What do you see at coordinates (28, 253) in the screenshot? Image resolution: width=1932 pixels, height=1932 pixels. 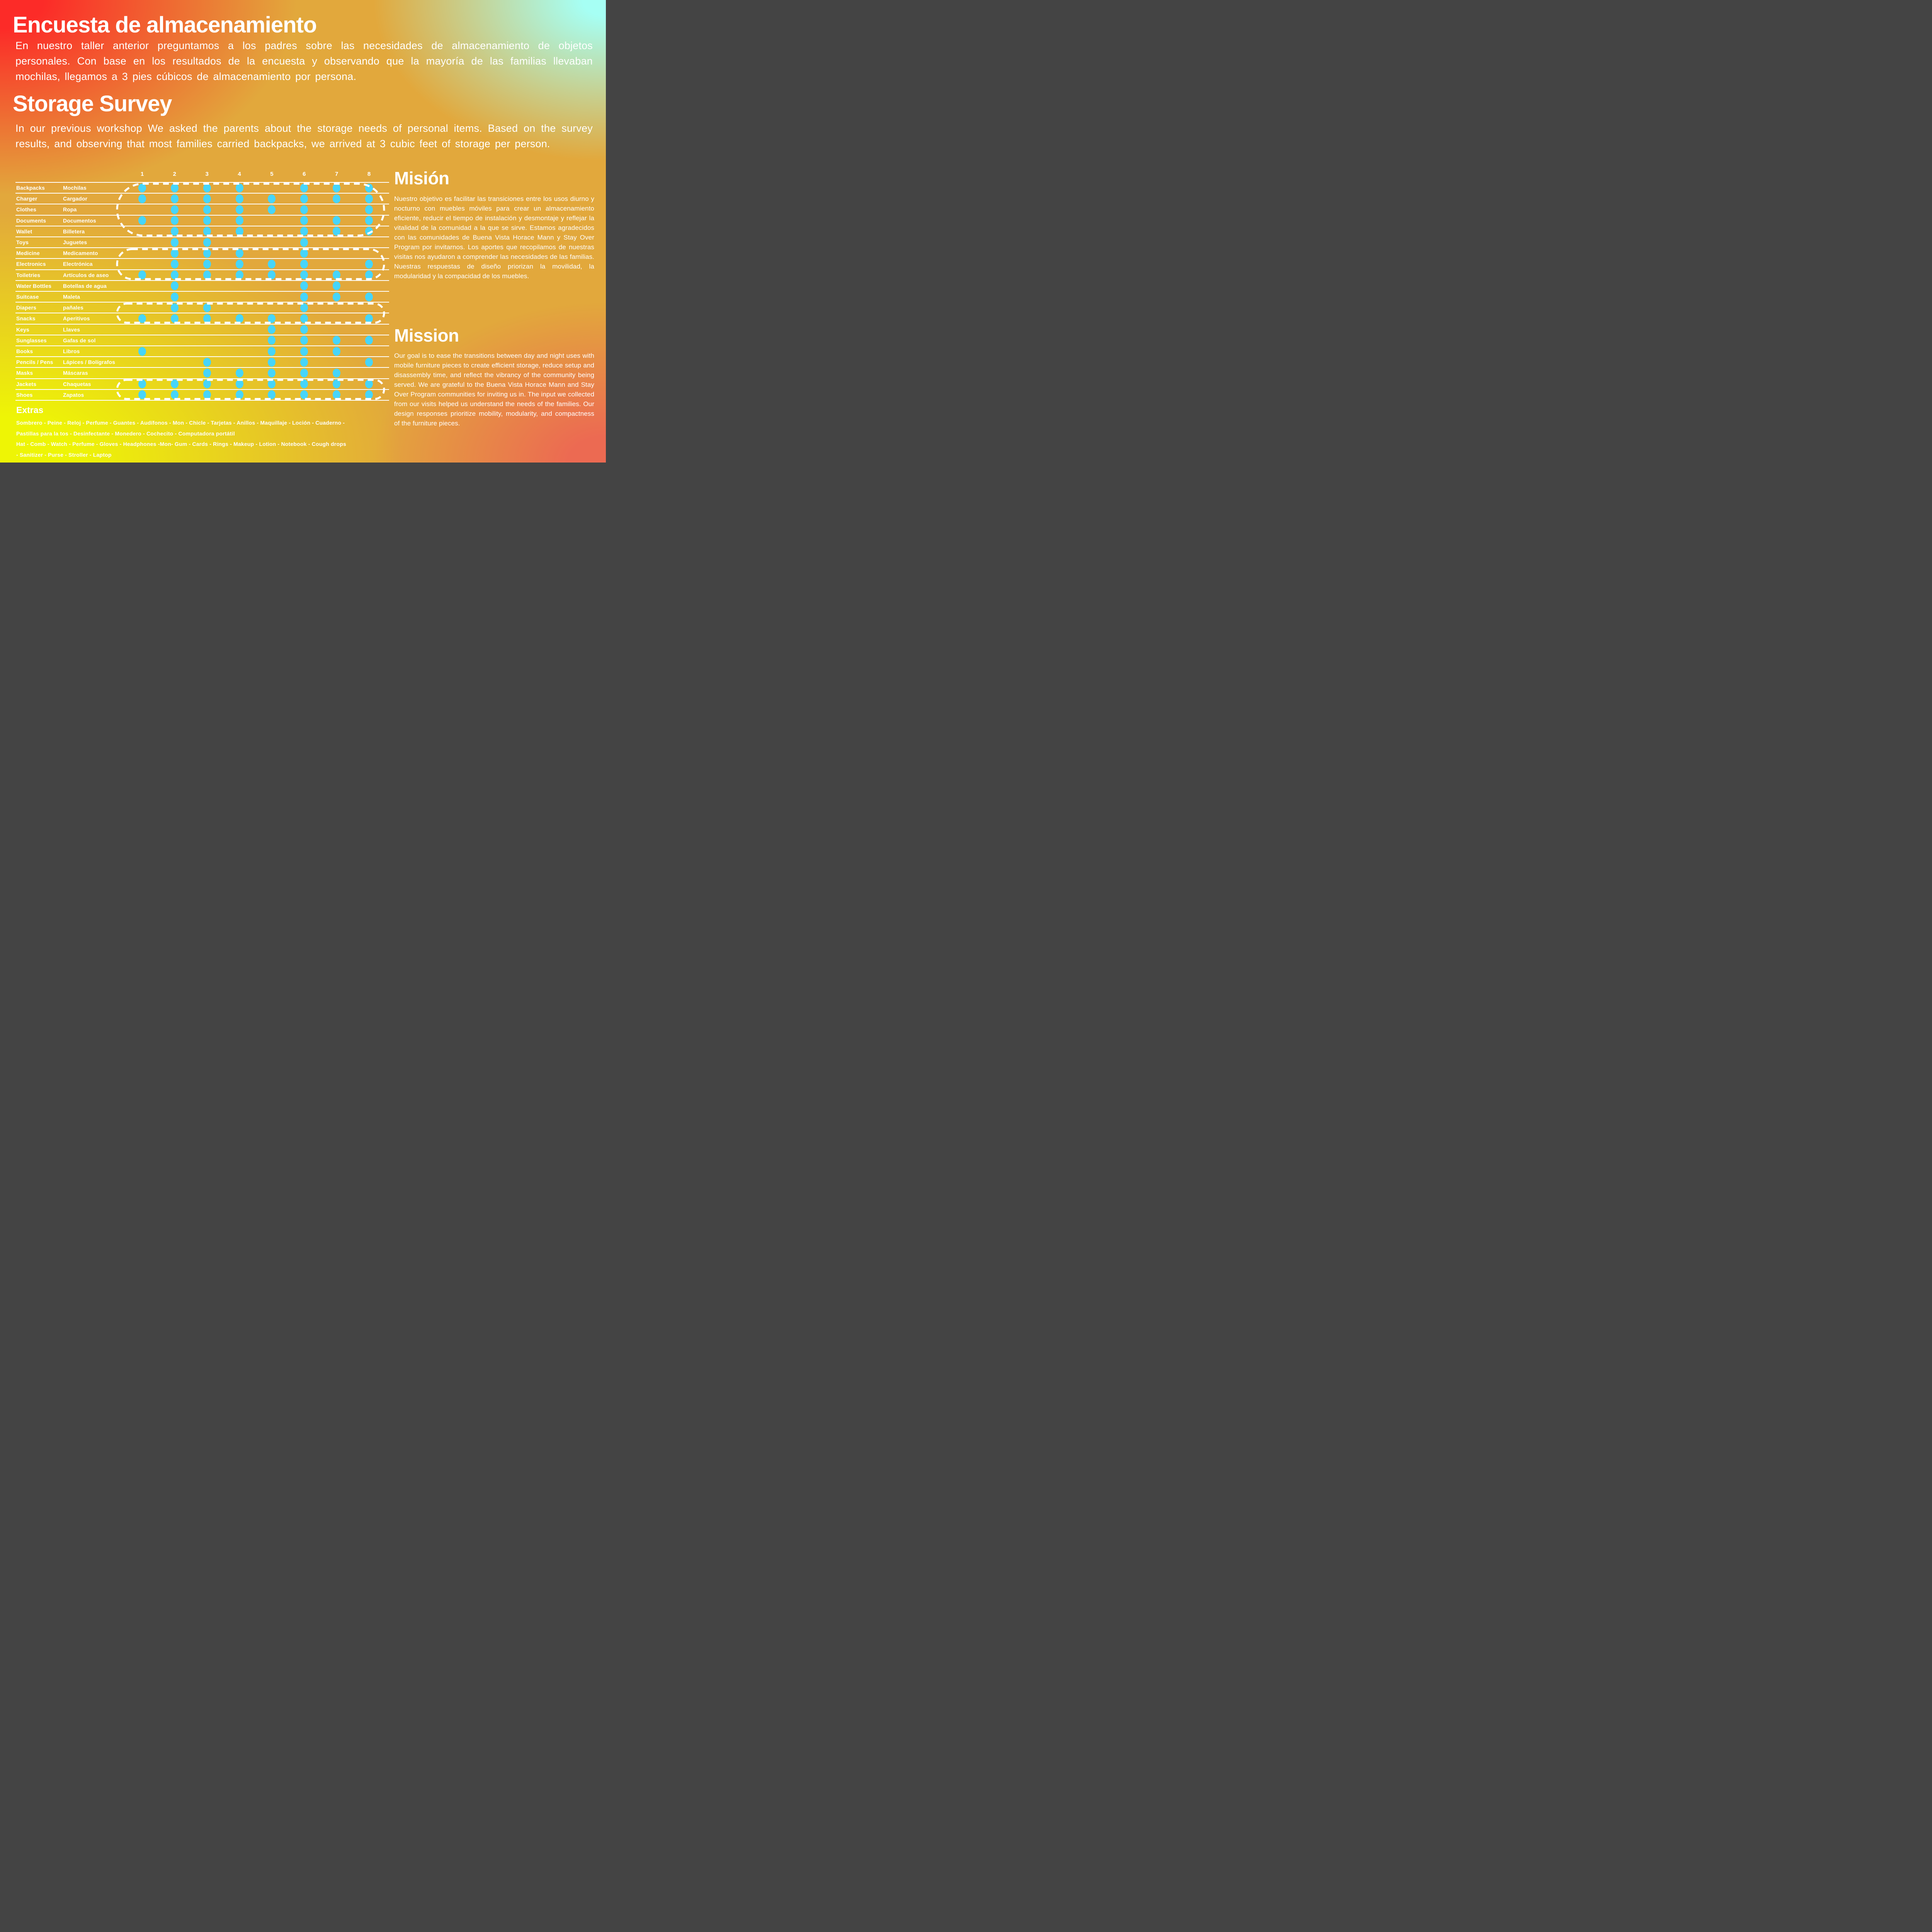 I see `row-label-en: Medicine` at bounding box center [28, 253].